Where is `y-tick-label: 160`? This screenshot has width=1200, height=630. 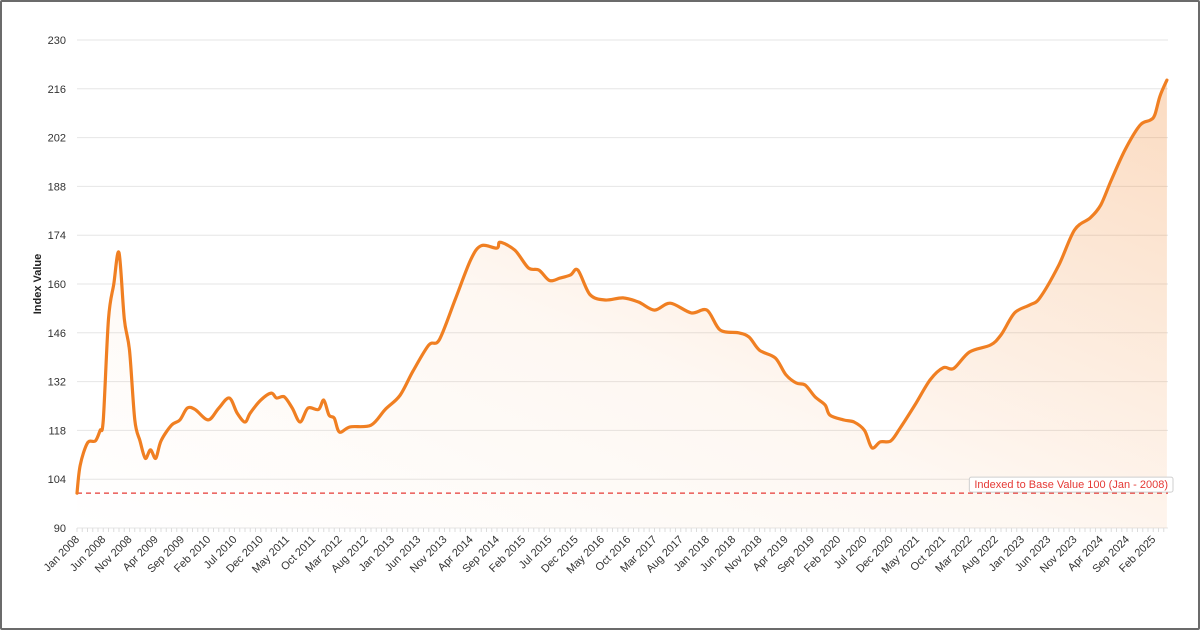 y-tick-label: 160 is located at coordinates (57, 285).